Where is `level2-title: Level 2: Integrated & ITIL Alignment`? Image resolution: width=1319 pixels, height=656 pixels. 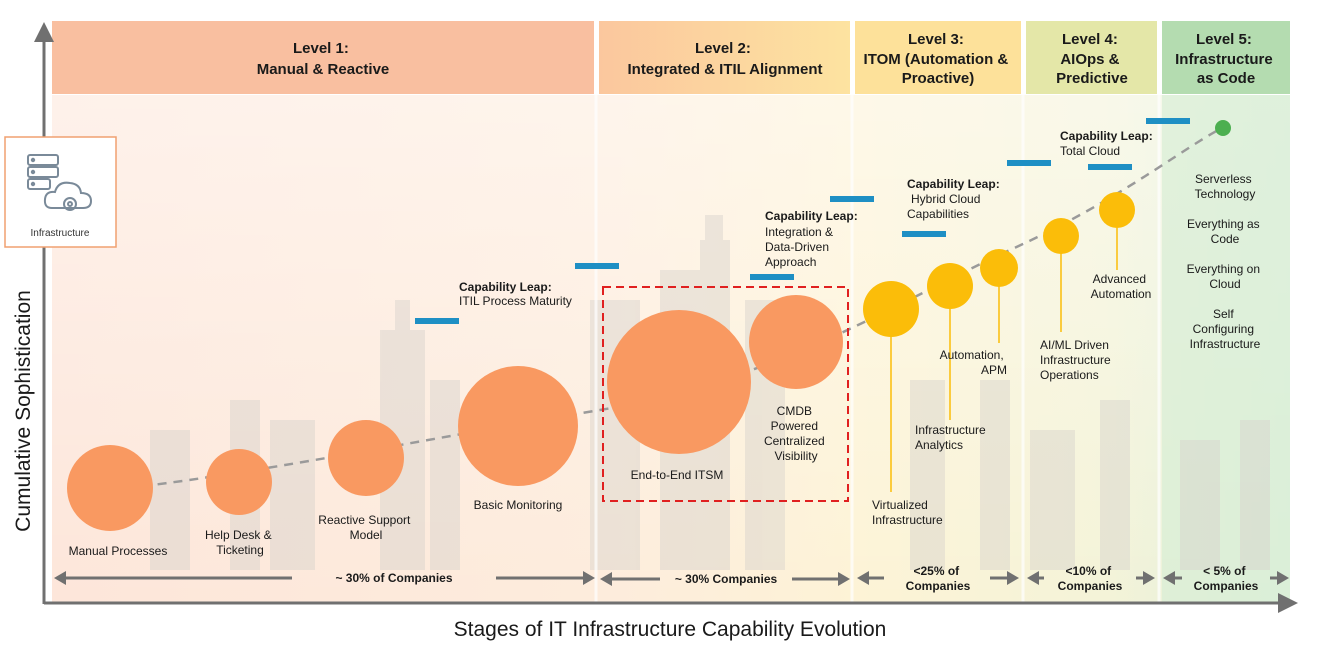
level2-title: Level 2: Integrated & ITIL Alignment is located at coordinates (724, 59).